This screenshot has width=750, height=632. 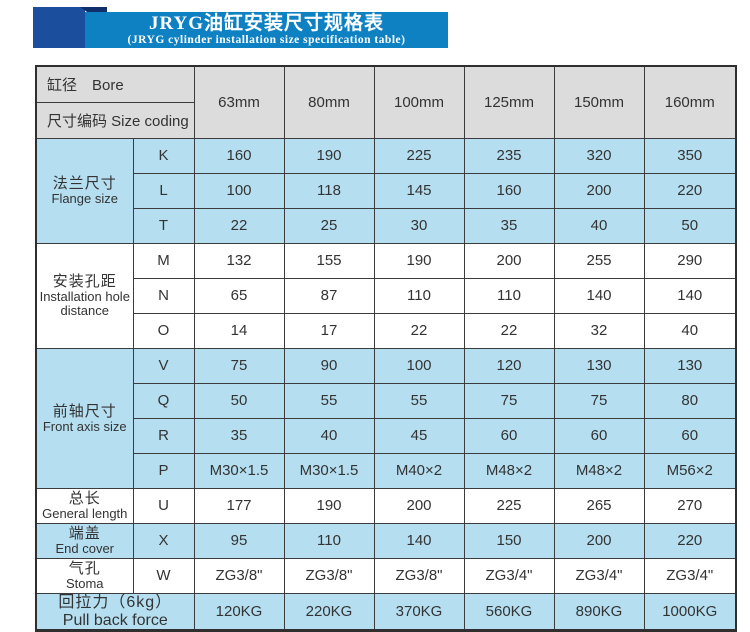 What do you see at coordinates (163, 330) in the screenshot?
I see `dimension-code: O` at bounding box center [163, 330].